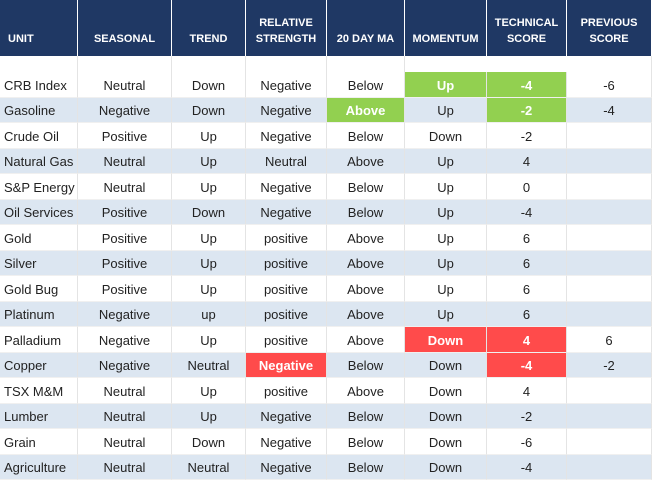  Describe the element at coordinates (39, 314) in the screenshot. I see `row-label: Platinum` at that location.